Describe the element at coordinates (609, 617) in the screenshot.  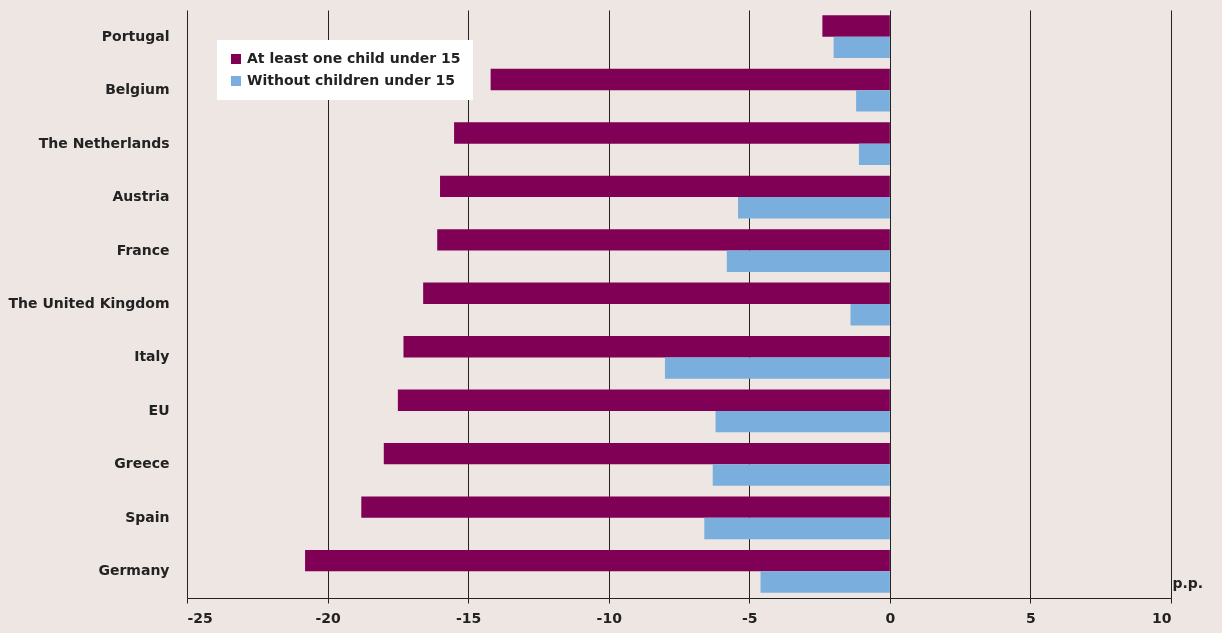
I see `x-tick-label: -10` at that location.